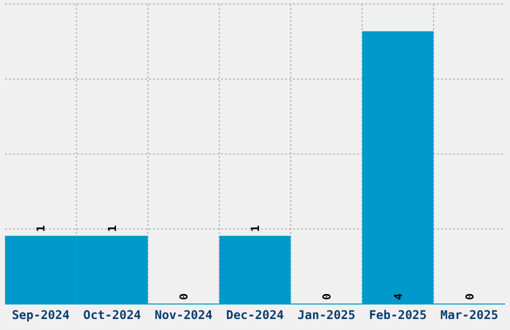 The height and width of the screenshot is (330, 510). Describe the element at coordinates (327, 315) in the screenshot. I see `x-tick-label: Jan-2025` at that location.